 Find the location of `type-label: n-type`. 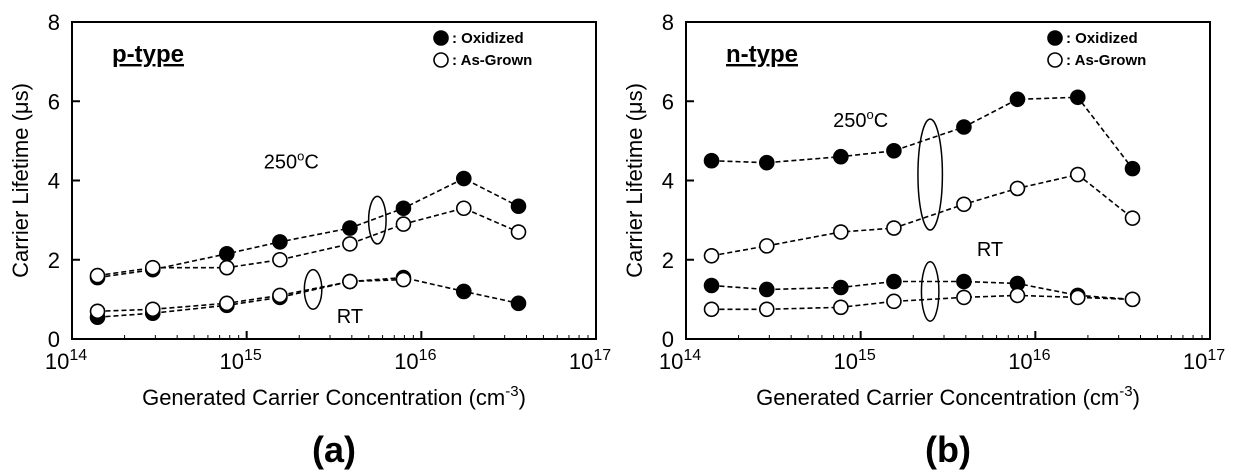

type-label: n-type is located at coordinates (762, 54).